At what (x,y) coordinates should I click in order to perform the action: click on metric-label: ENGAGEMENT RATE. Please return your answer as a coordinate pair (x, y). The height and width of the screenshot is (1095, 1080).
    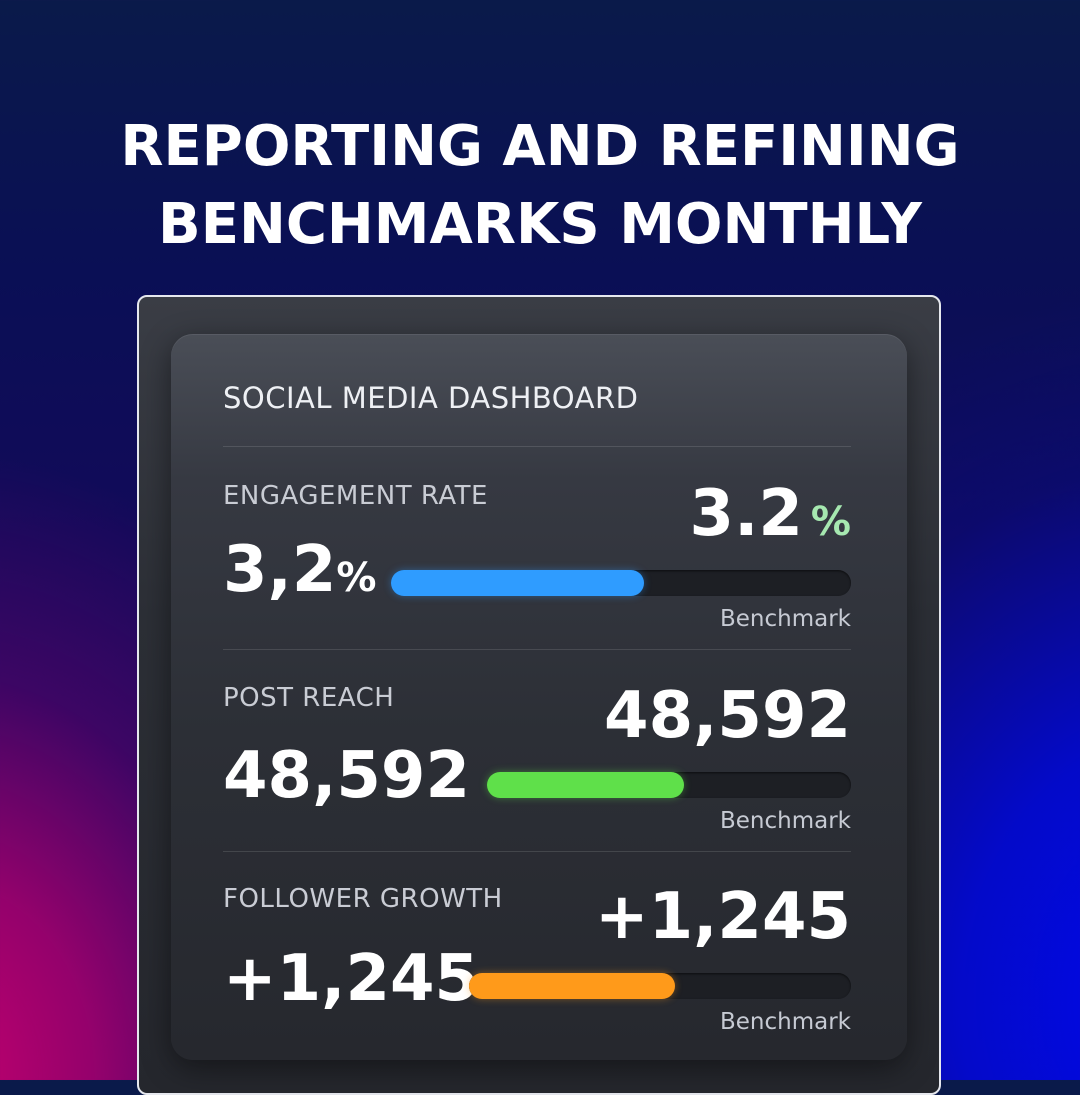
    Looking at the image, I should click on (355, 496).